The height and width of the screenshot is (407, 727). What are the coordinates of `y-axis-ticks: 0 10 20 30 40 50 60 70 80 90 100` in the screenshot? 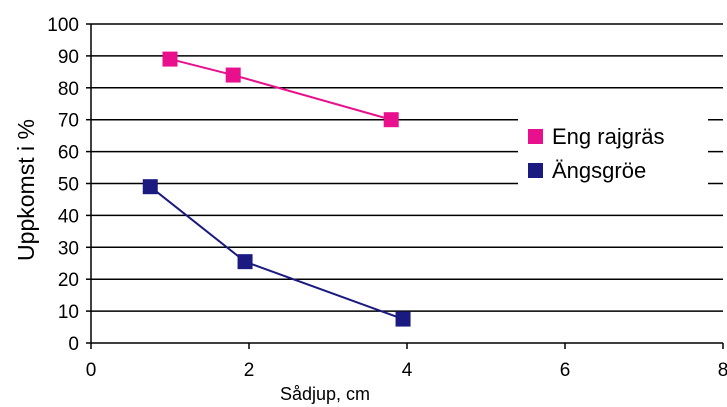 It's located at (69, 185).